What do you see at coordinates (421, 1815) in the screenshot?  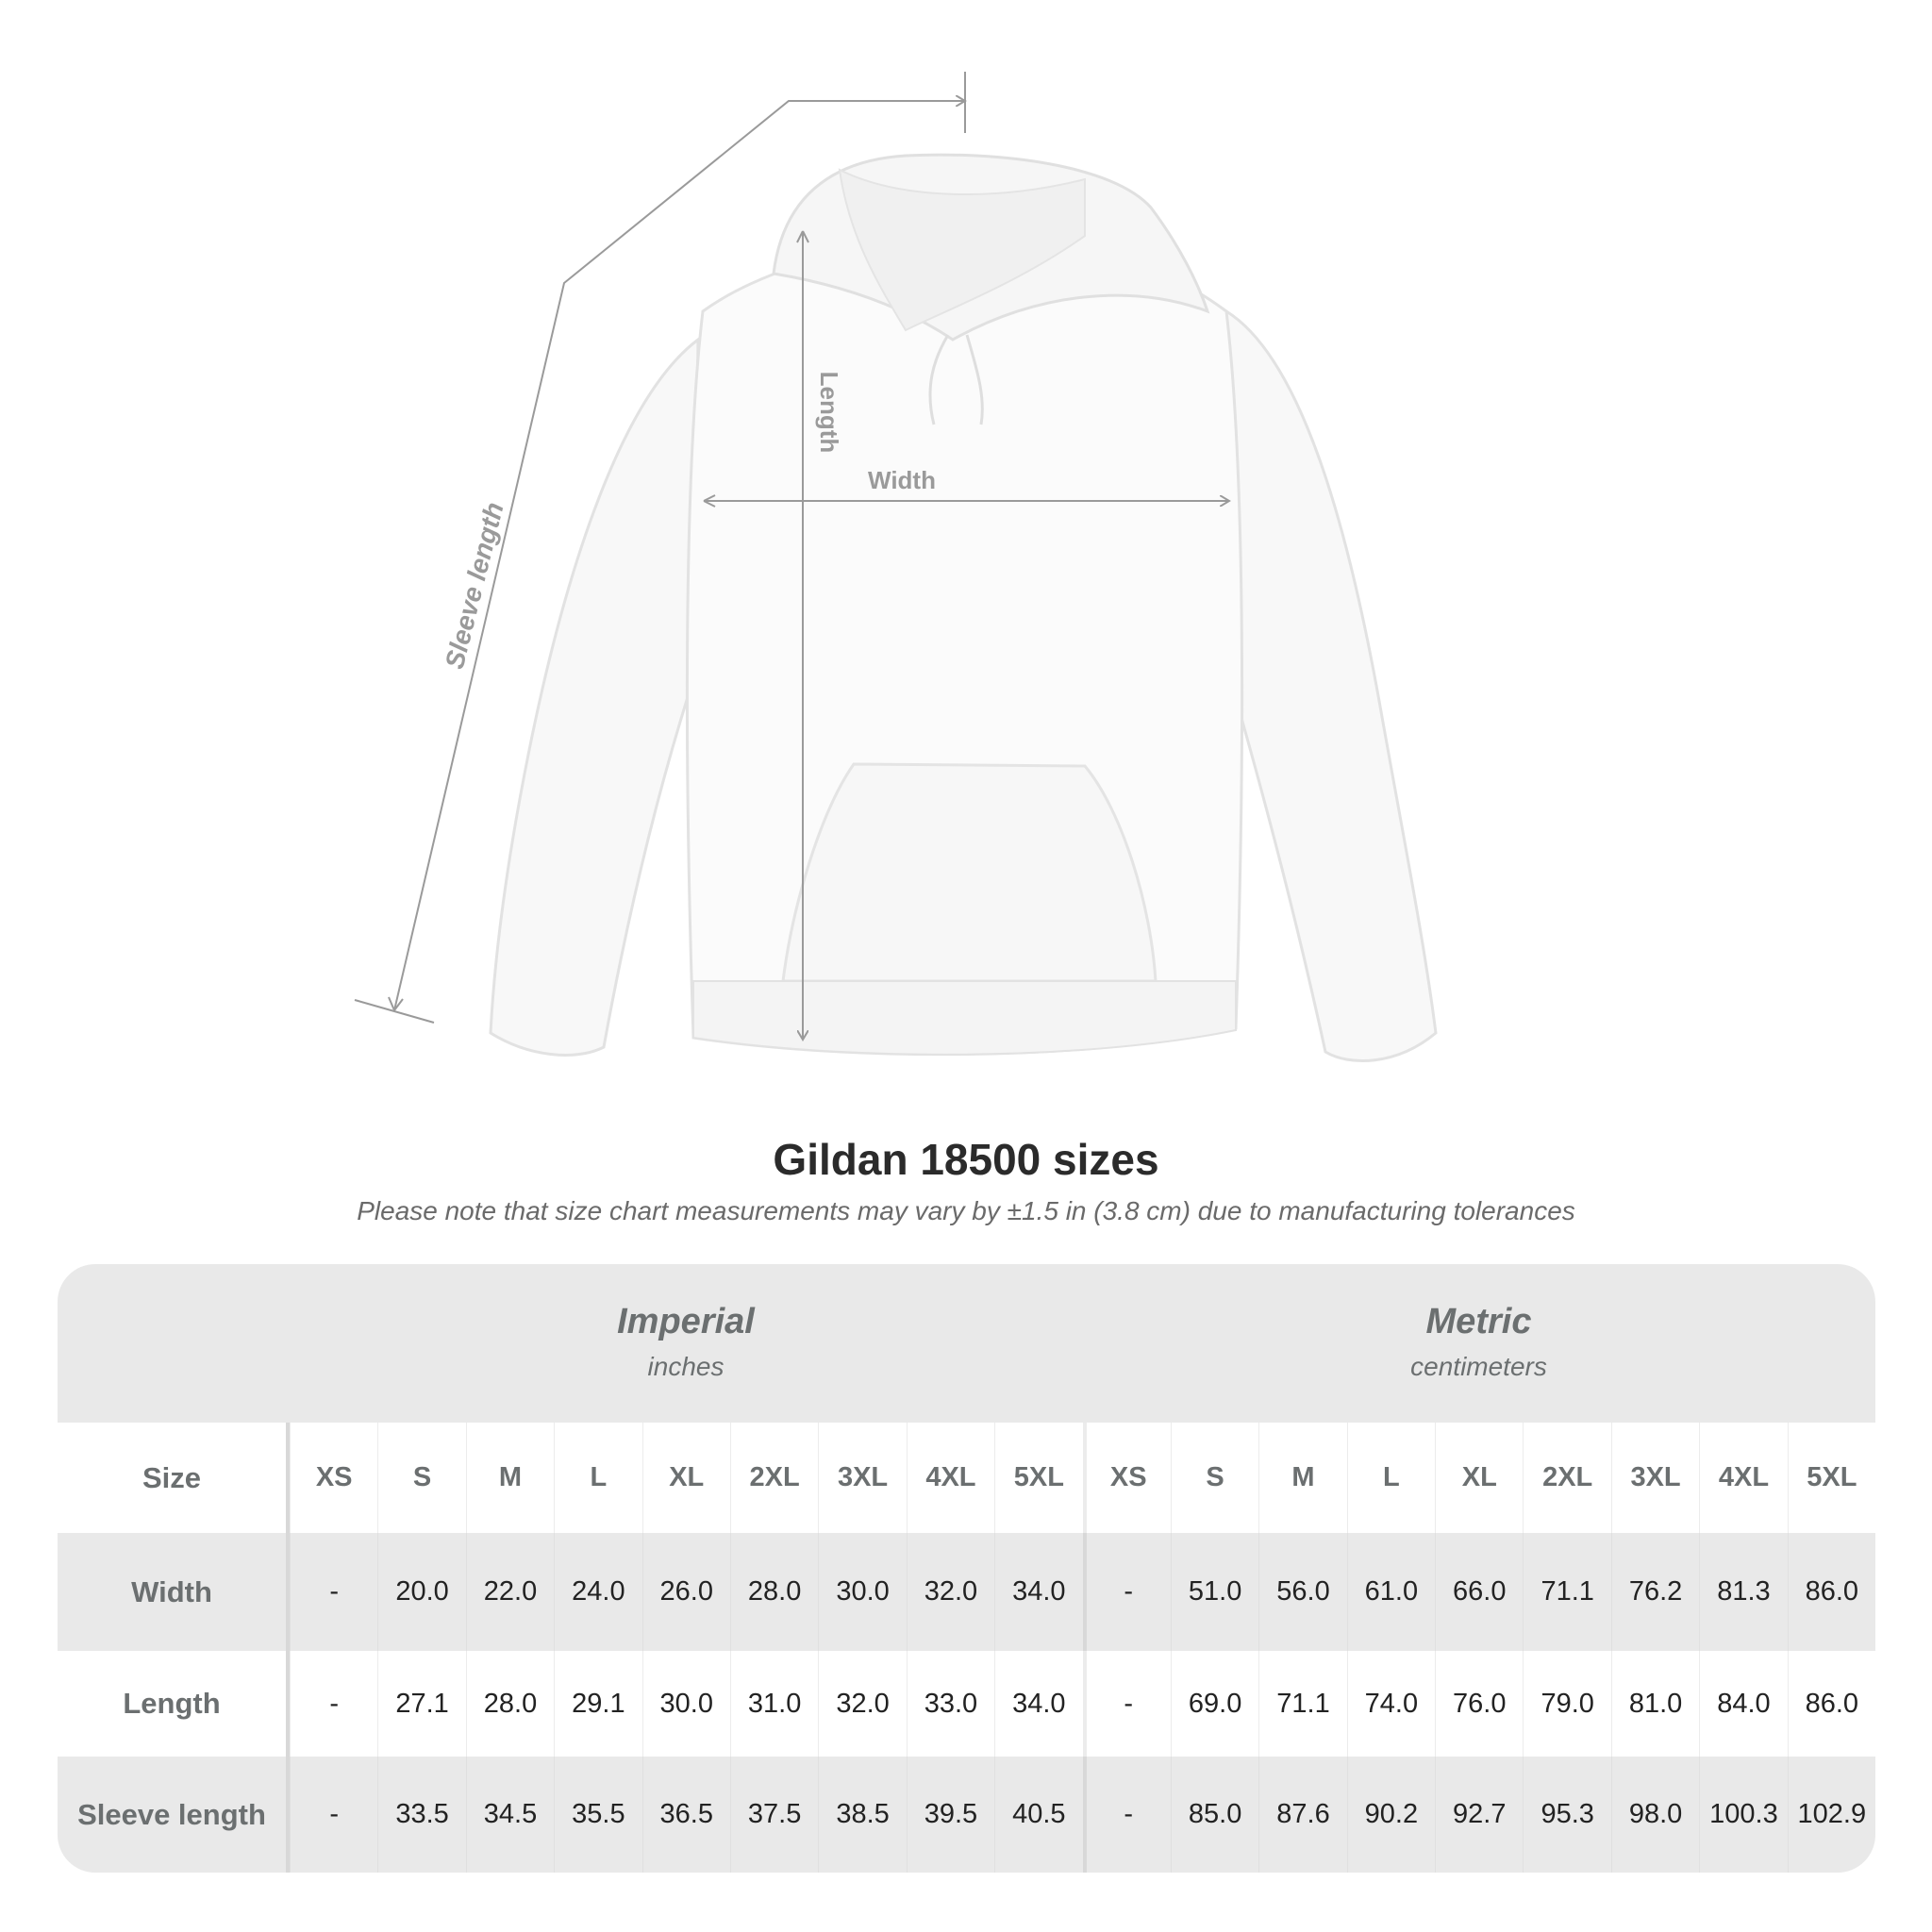 I see `imperial-value-cell: 33.5` at bounding box center [421, 1815].